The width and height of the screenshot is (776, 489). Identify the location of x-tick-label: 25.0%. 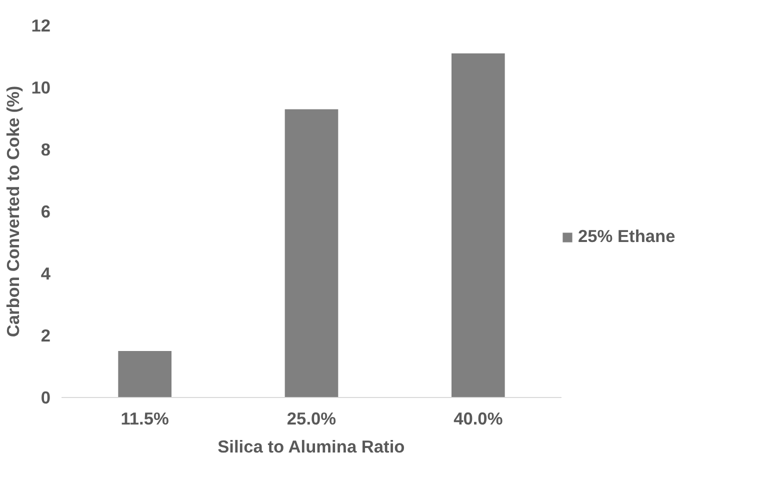
(311, 418).